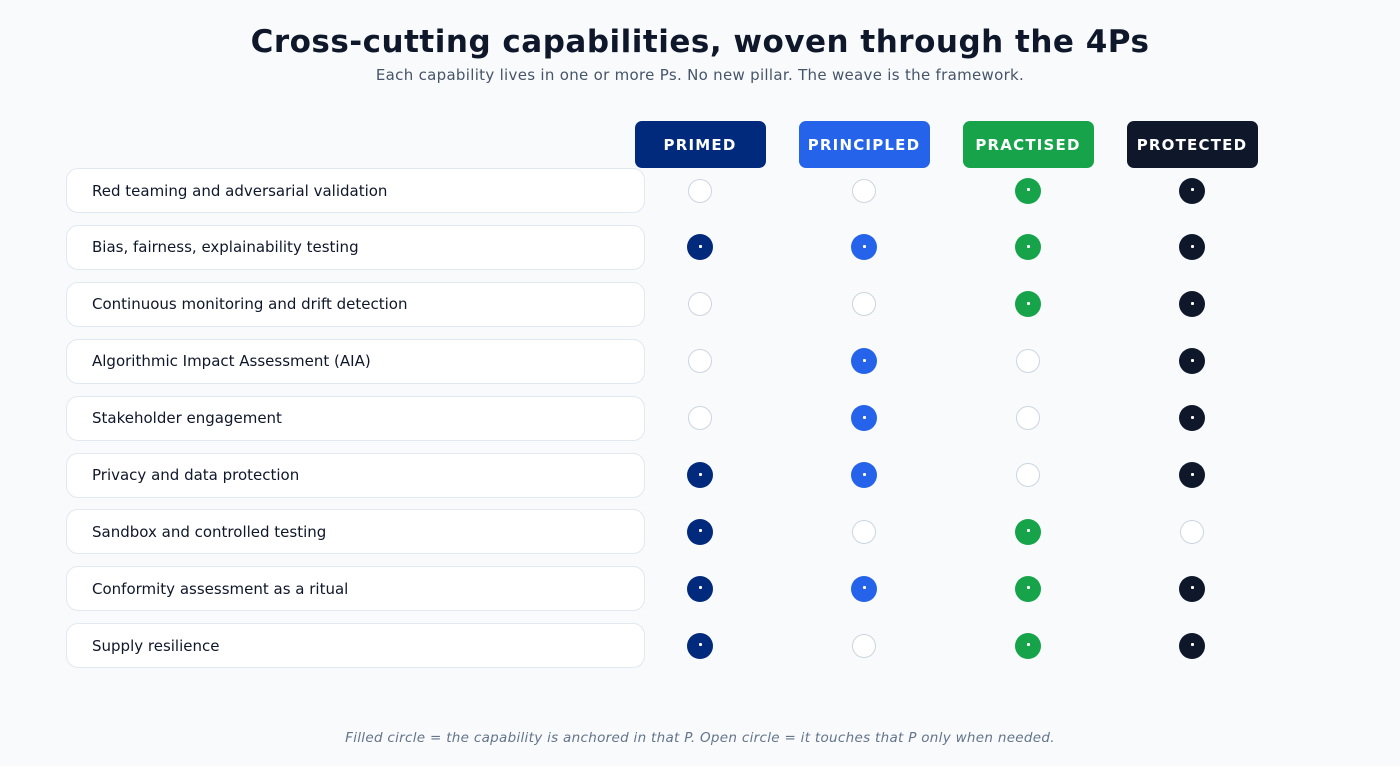 This screenshot has height=766, width=1400. I want to click on capability-label: Privacy and data protection, so click(355, 475).